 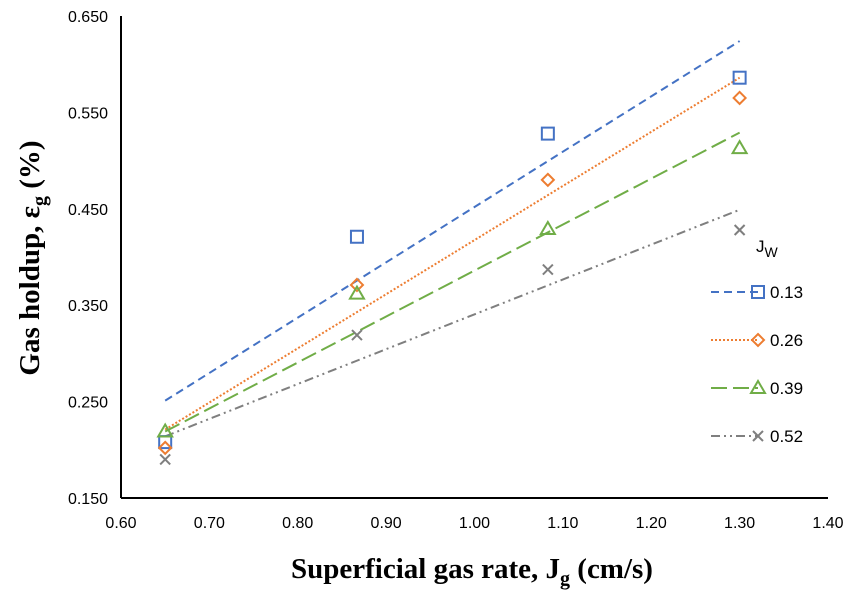 I want to click on x-tick-label: 0.60, so click(x=120, y=523).